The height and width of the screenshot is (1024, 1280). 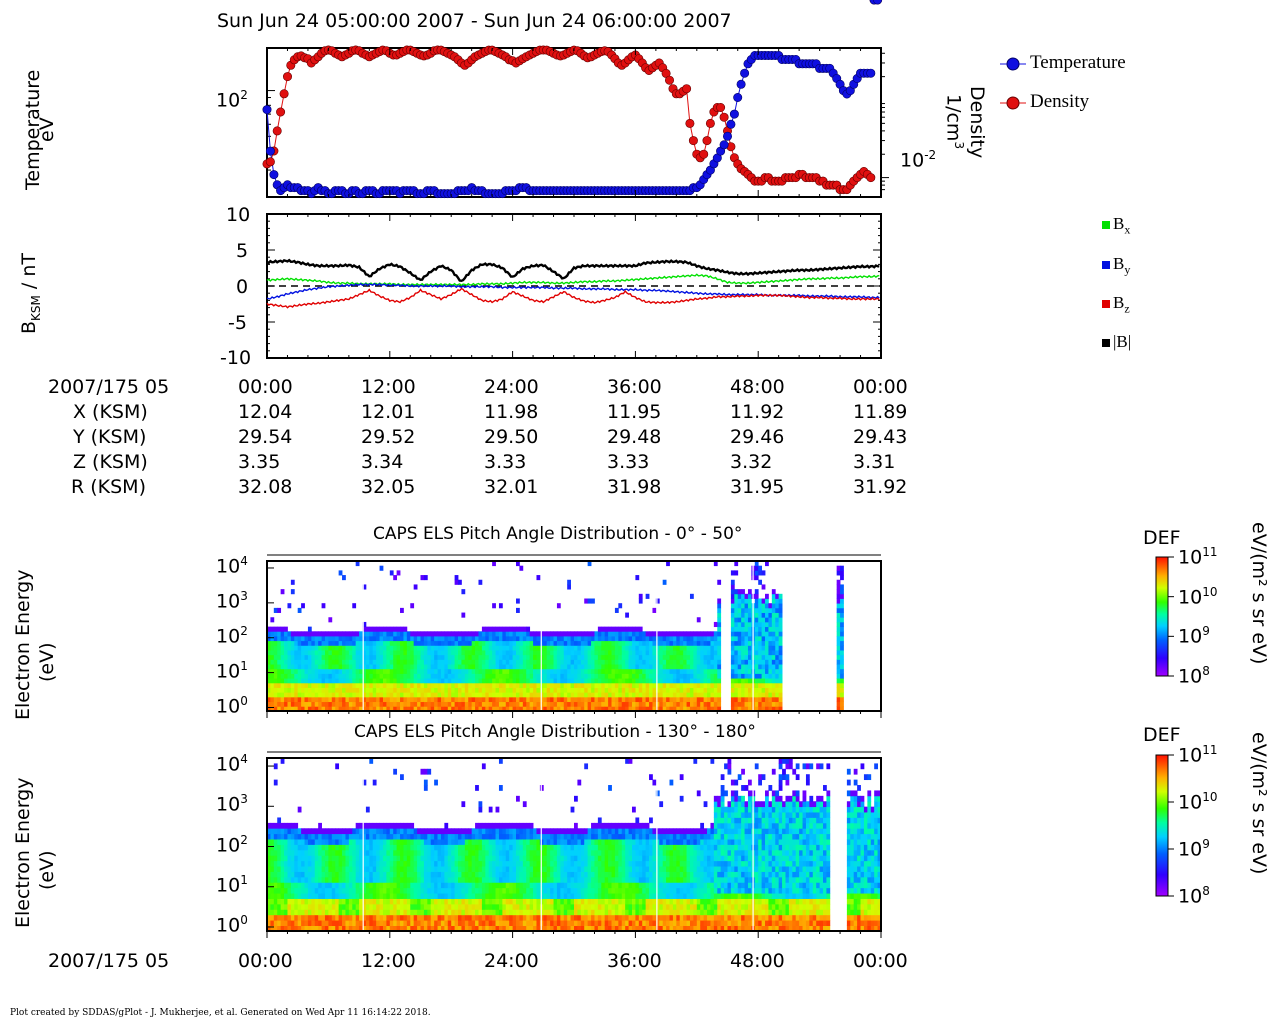 I want to click on ephem-value: 11.92, so click(x=757, y=412).